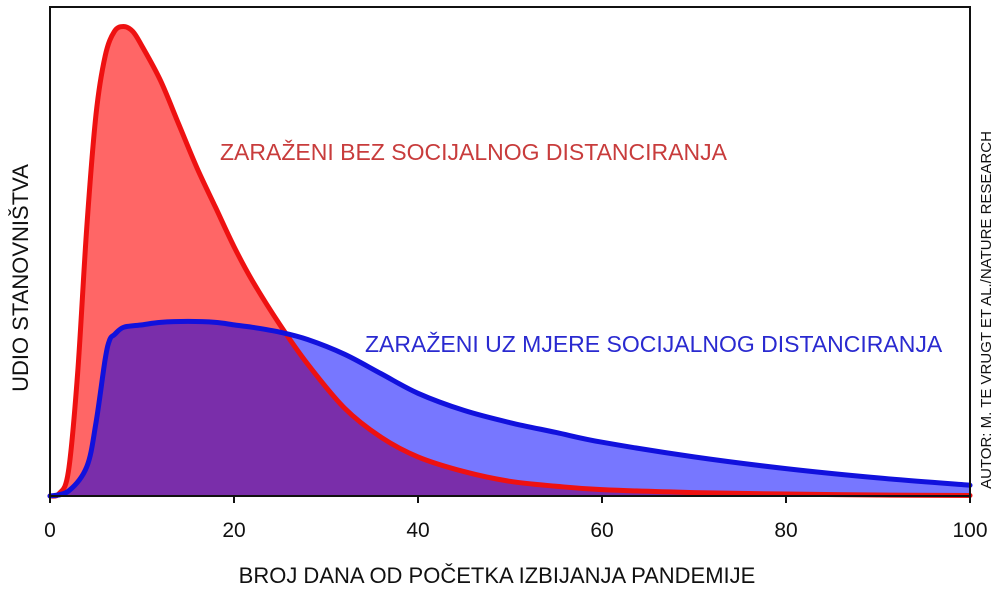 The image size is (1000, 600). I want to click on x-tick-label: 0, so click(50, 530).